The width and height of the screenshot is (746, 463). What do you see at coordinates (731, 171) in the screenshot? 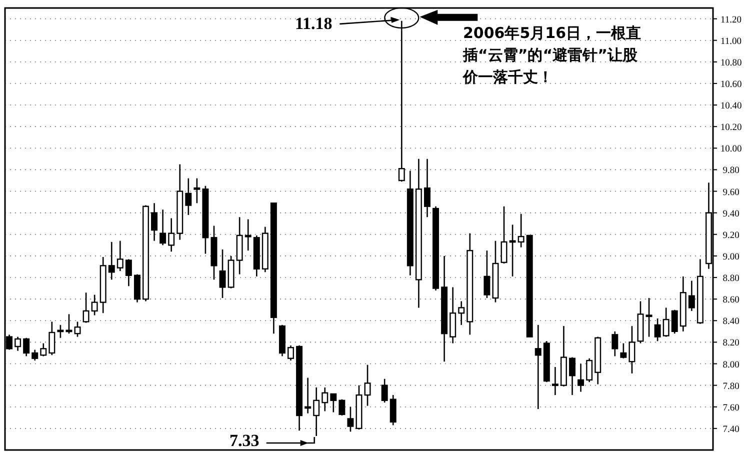
I see `y-tick-label: 9.80` at bounding box center [731, 171].